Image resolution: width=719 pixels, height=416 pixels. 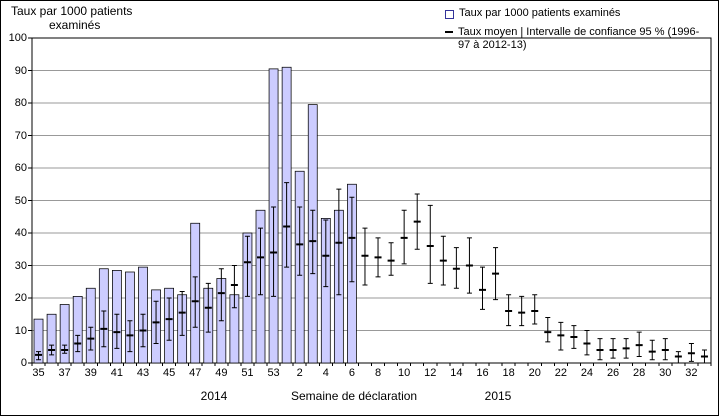 I want to click on x-tick-label-week-37: 37, so click(x=64, y=373).